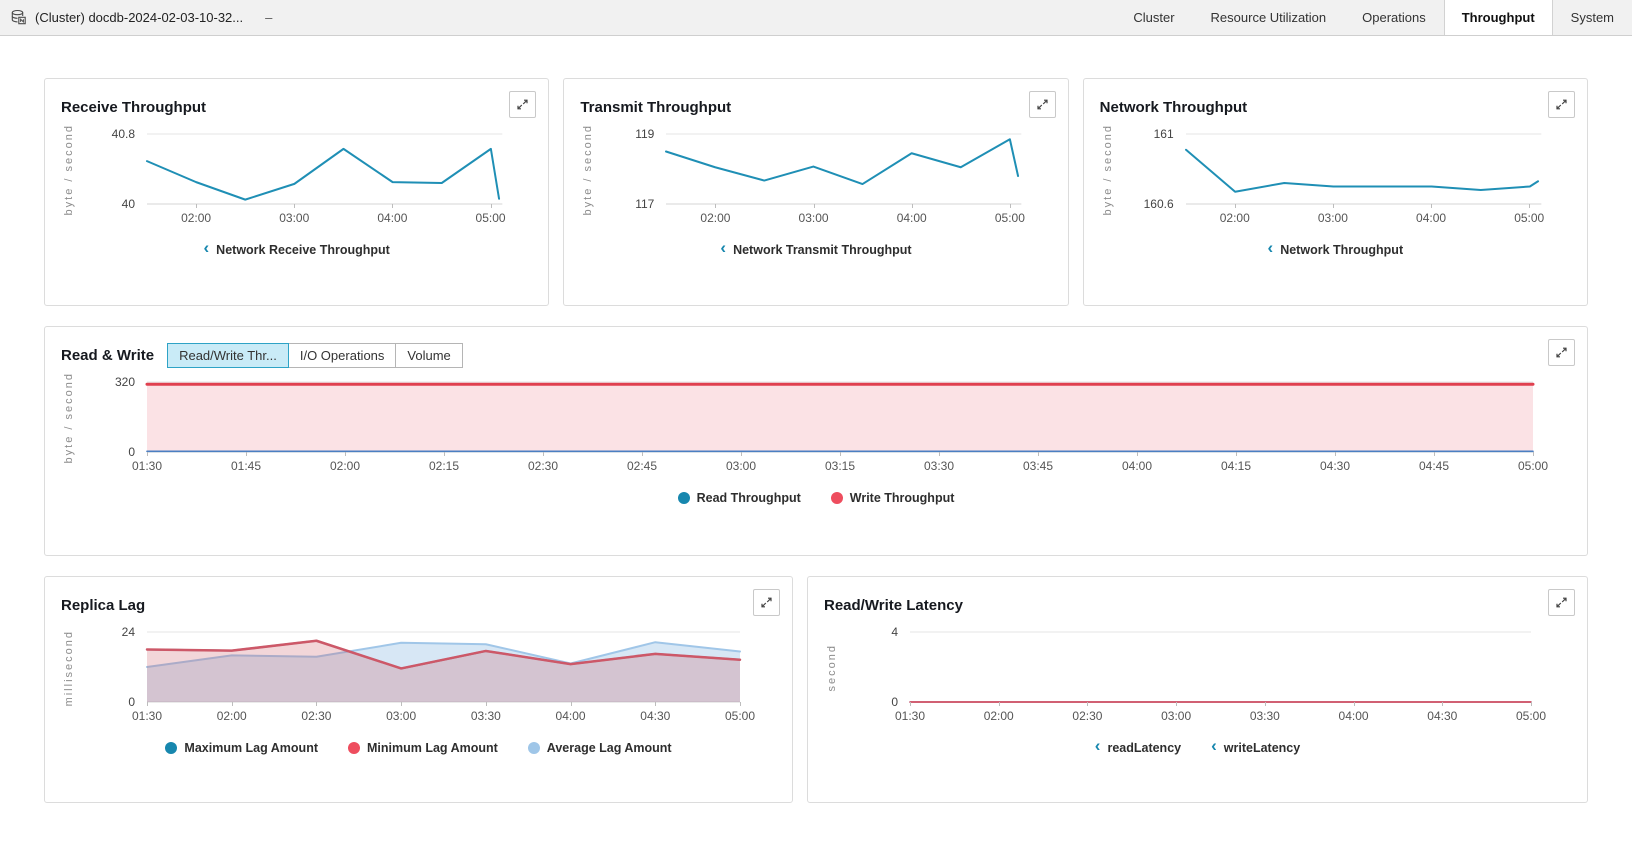 The width and height of the screenshot is (1632, 850). Describe the element at coordinates (902, 498) in the screenshot. I see `legend-label: Write Throughput` at that location.